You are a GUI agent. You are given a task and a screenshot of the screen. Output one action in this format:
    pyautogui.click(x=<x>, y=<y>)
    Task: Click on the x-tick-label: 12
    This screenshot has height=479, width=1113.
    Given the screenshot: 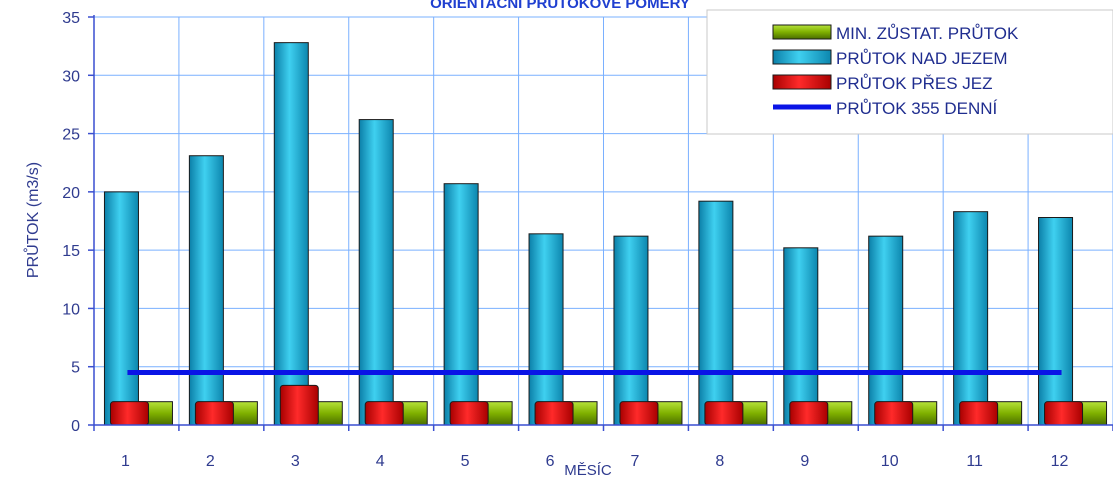 What is the action you would take?
    pyautogui.click(x=1060, y=461)
    